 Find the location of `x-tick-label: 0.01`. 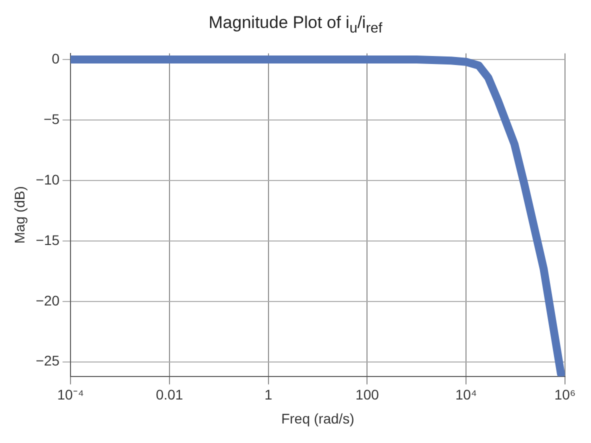

x-tick-label: 0.01 is located at coordinates (170, 394).